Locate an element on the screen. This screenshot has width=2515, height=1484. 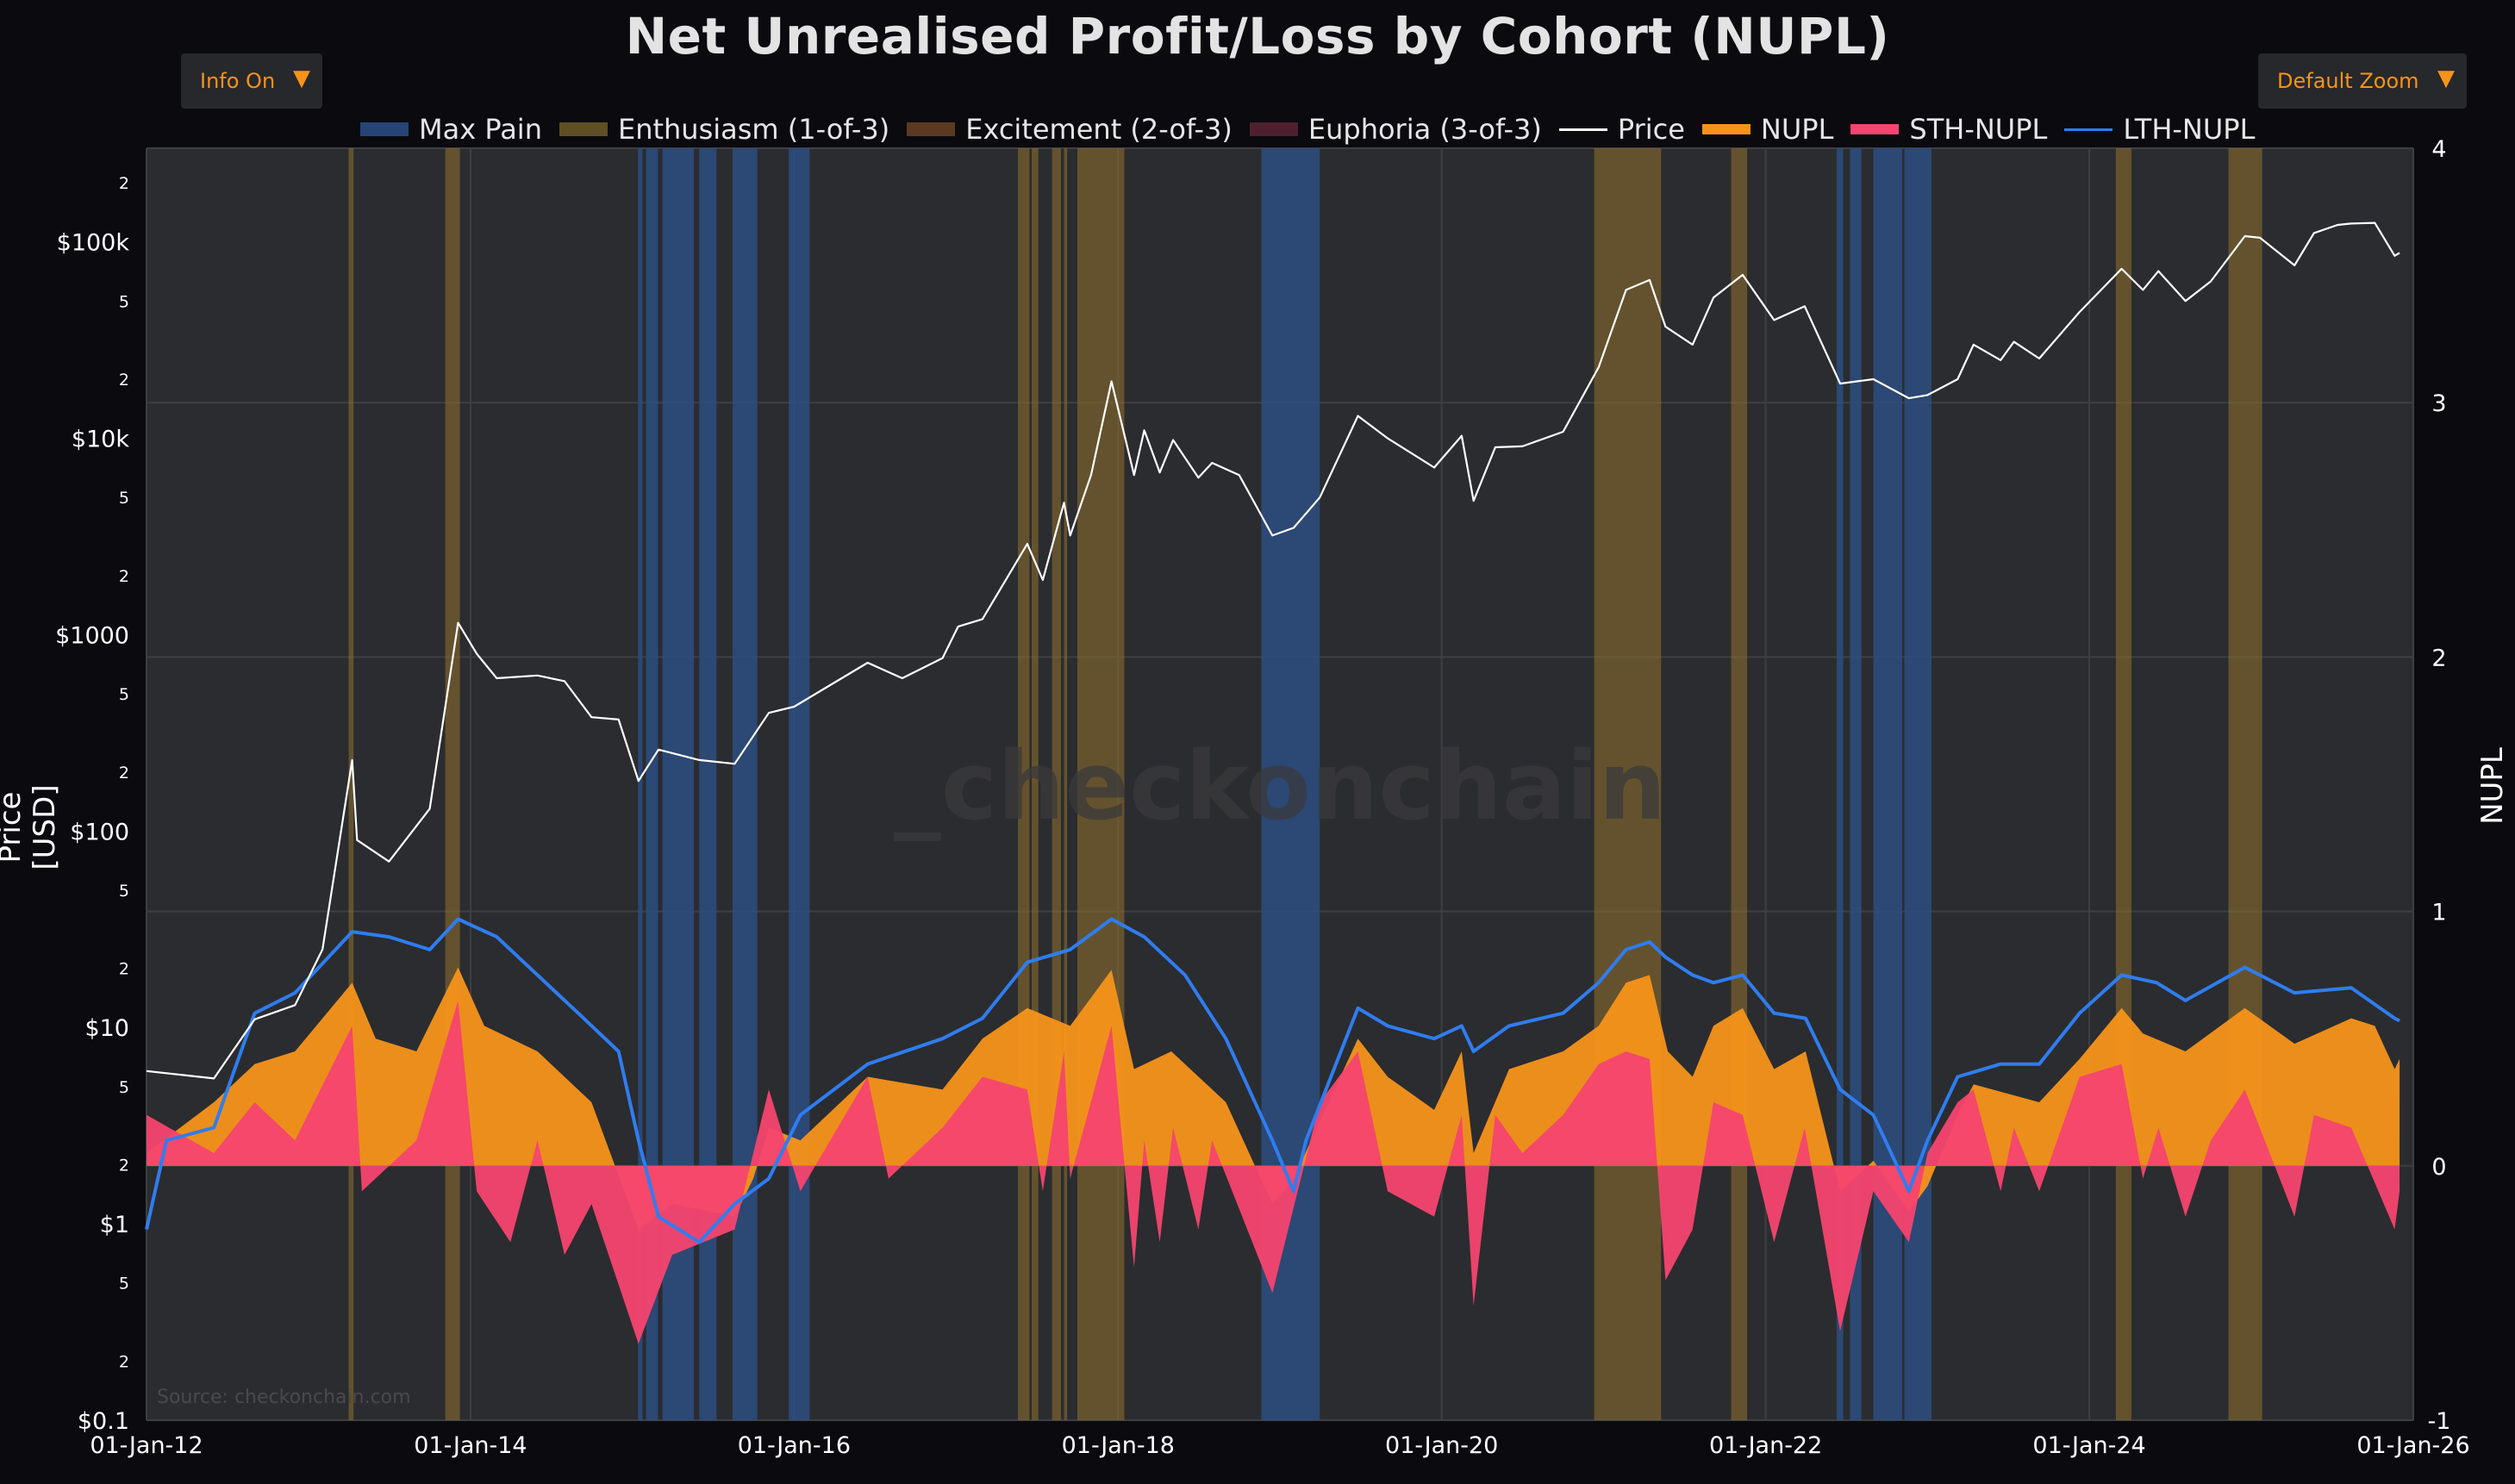
legend-item-lth-nupl: LTH-NUPL is located at coordinates (2159, 129).